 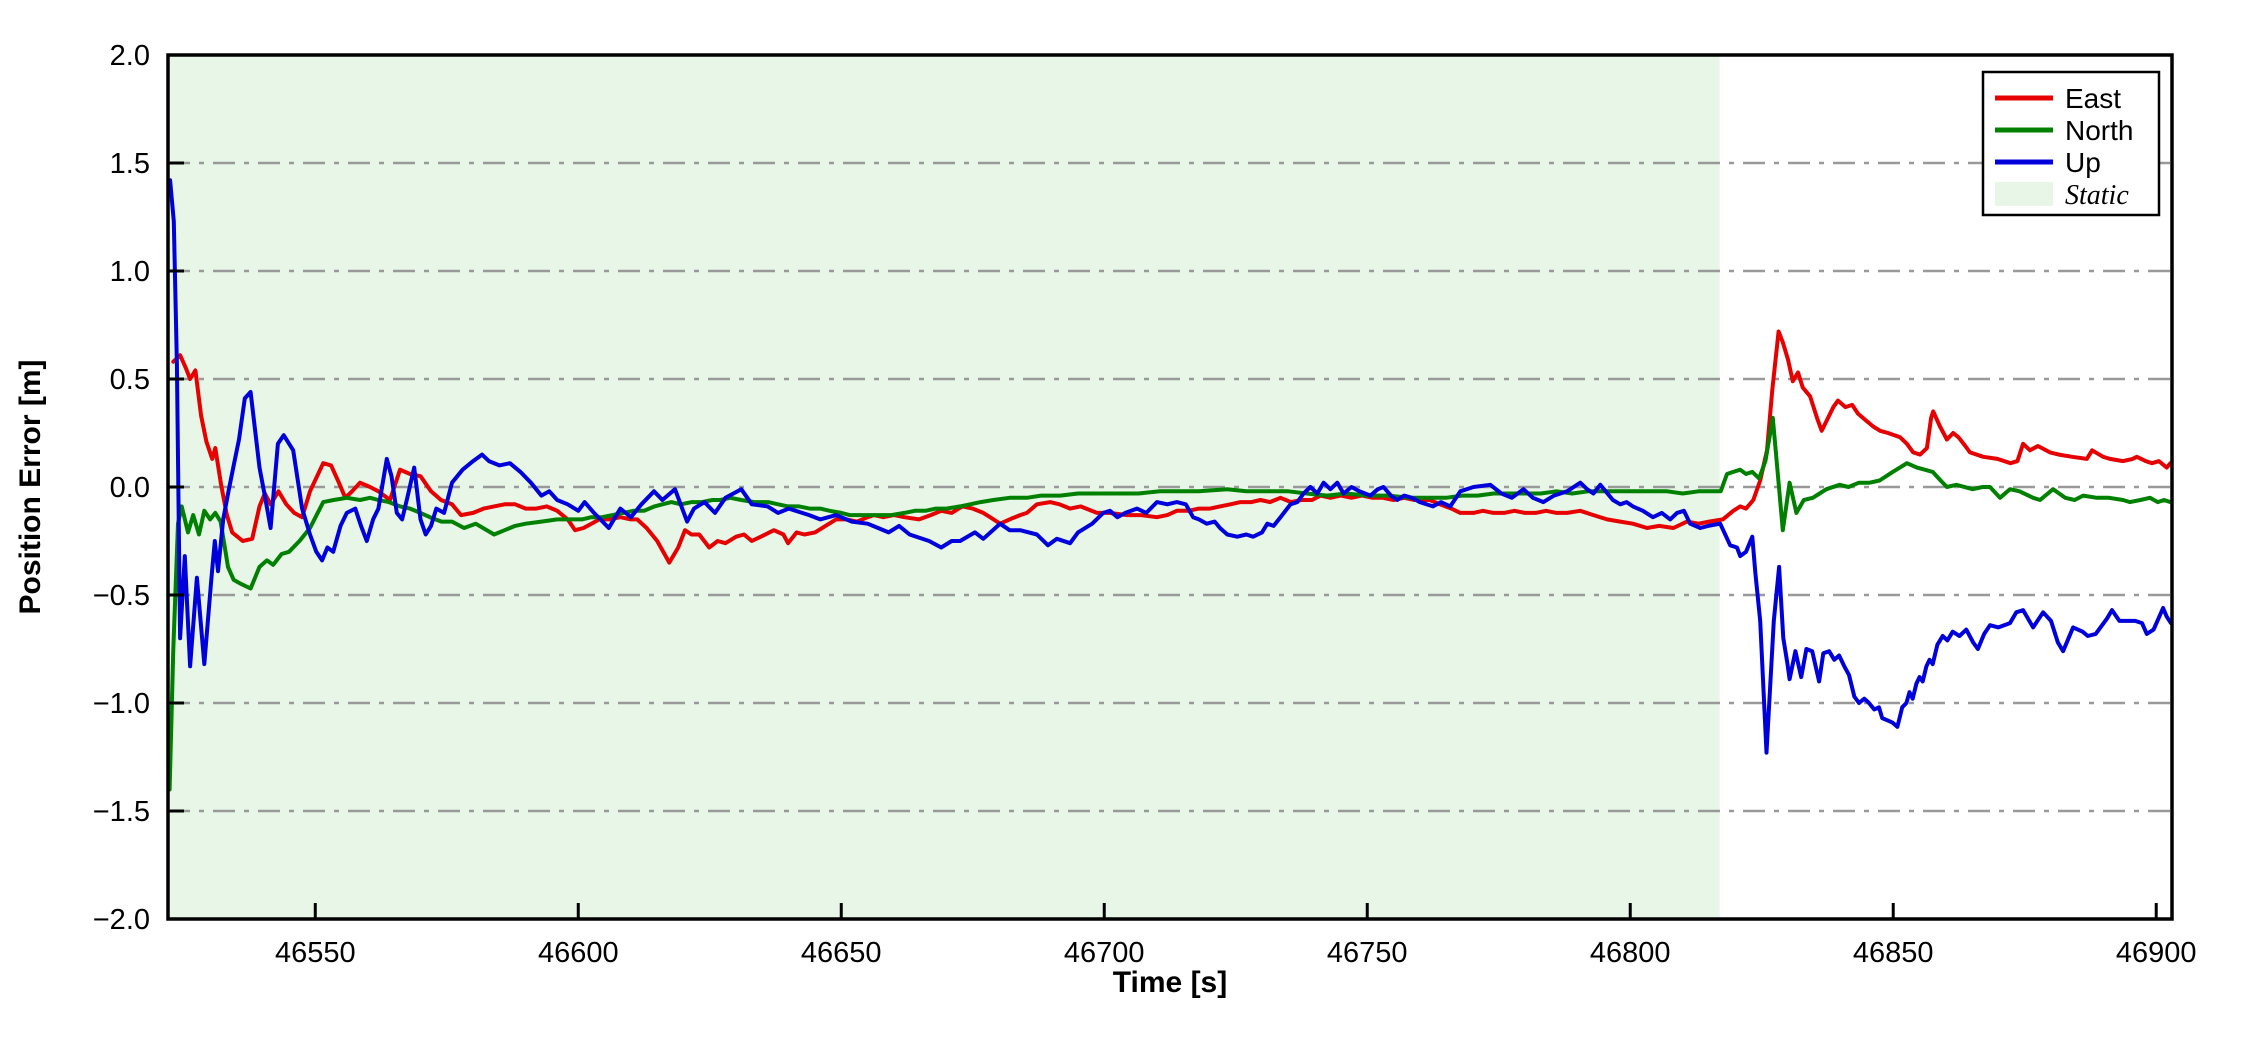 What do you see at coordinates (121, 812) in the screenshot?
I see `y-tick-label: −1.5` at bounding box center [121, 812].